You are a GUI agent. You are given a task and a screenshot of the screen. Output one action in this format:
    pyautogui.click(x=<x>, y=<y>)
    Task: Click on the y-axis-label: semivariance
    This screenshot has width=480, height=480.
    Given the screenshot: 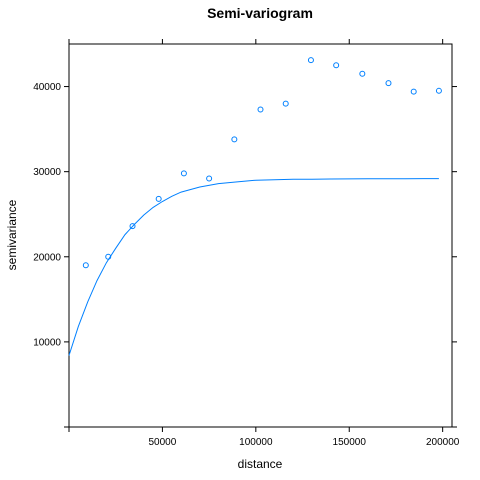 What is the action you would take?
    pyautogui.click(x=12, y=234)
    